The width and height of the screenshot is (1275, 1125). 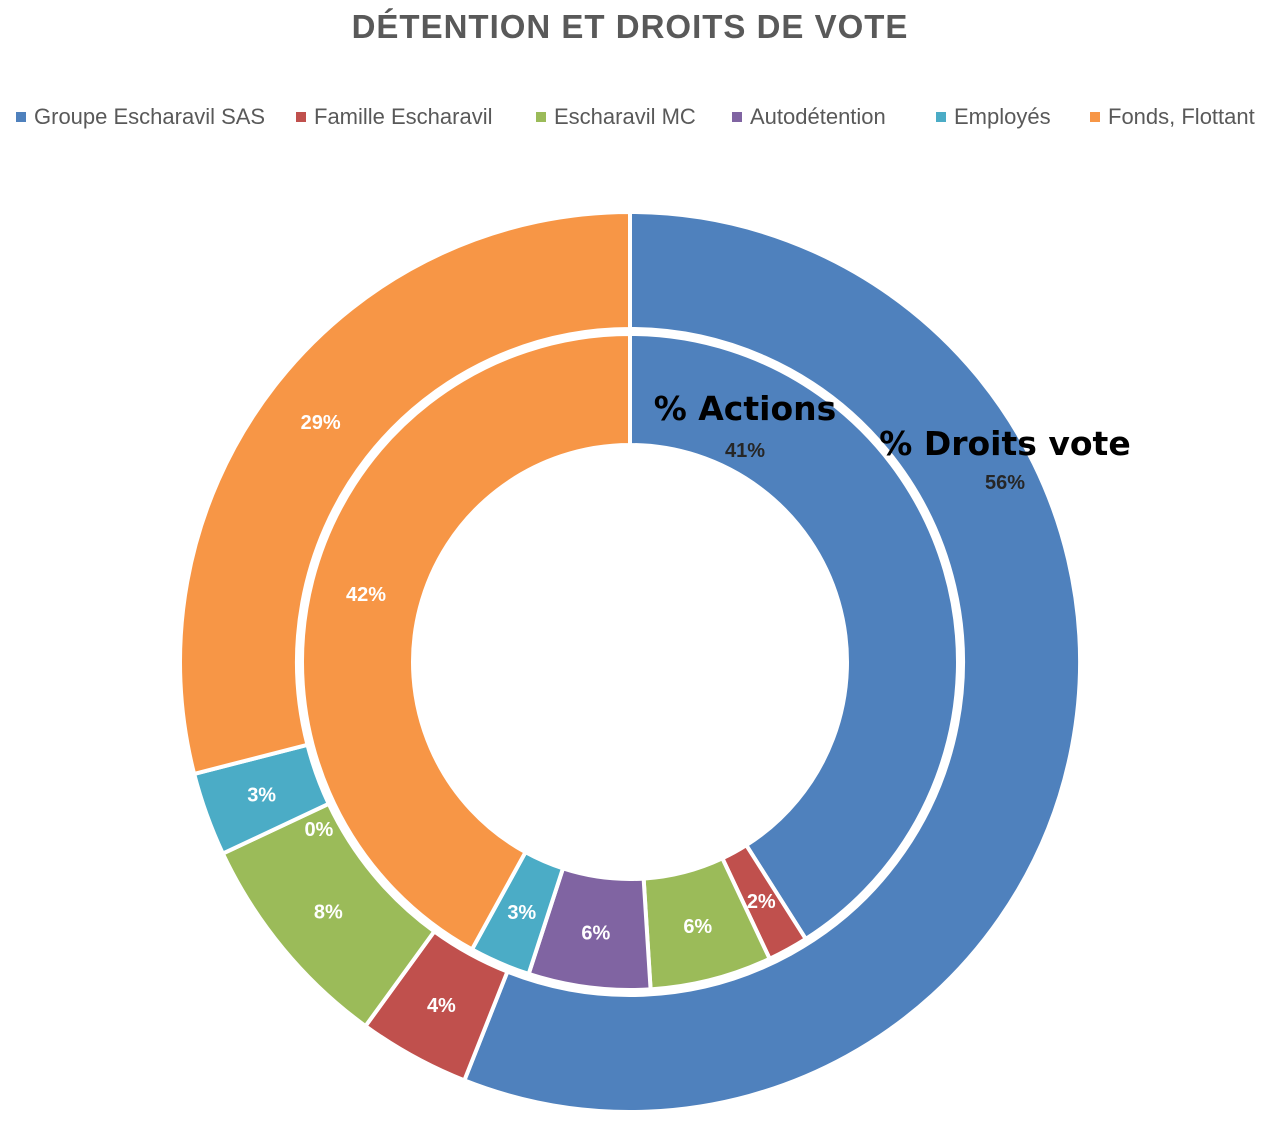 I want to click on legend-label: Employés, so click(x=1002, y=116).